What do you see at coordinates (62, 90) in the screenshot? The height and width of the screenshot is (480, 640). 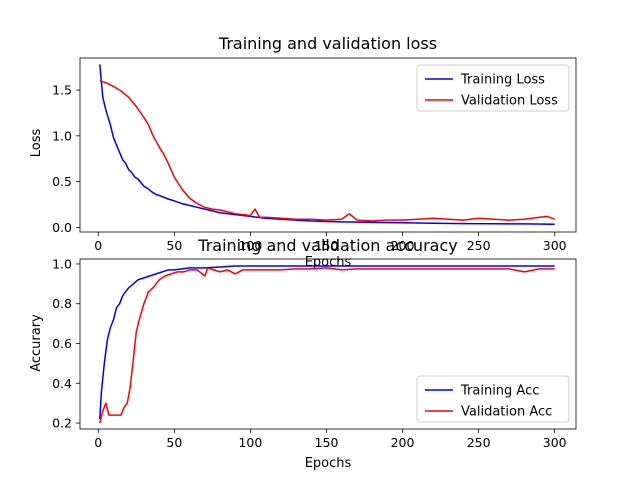 I see `loss-y-tick-label: 1.5` at bounding box center [62, 90].